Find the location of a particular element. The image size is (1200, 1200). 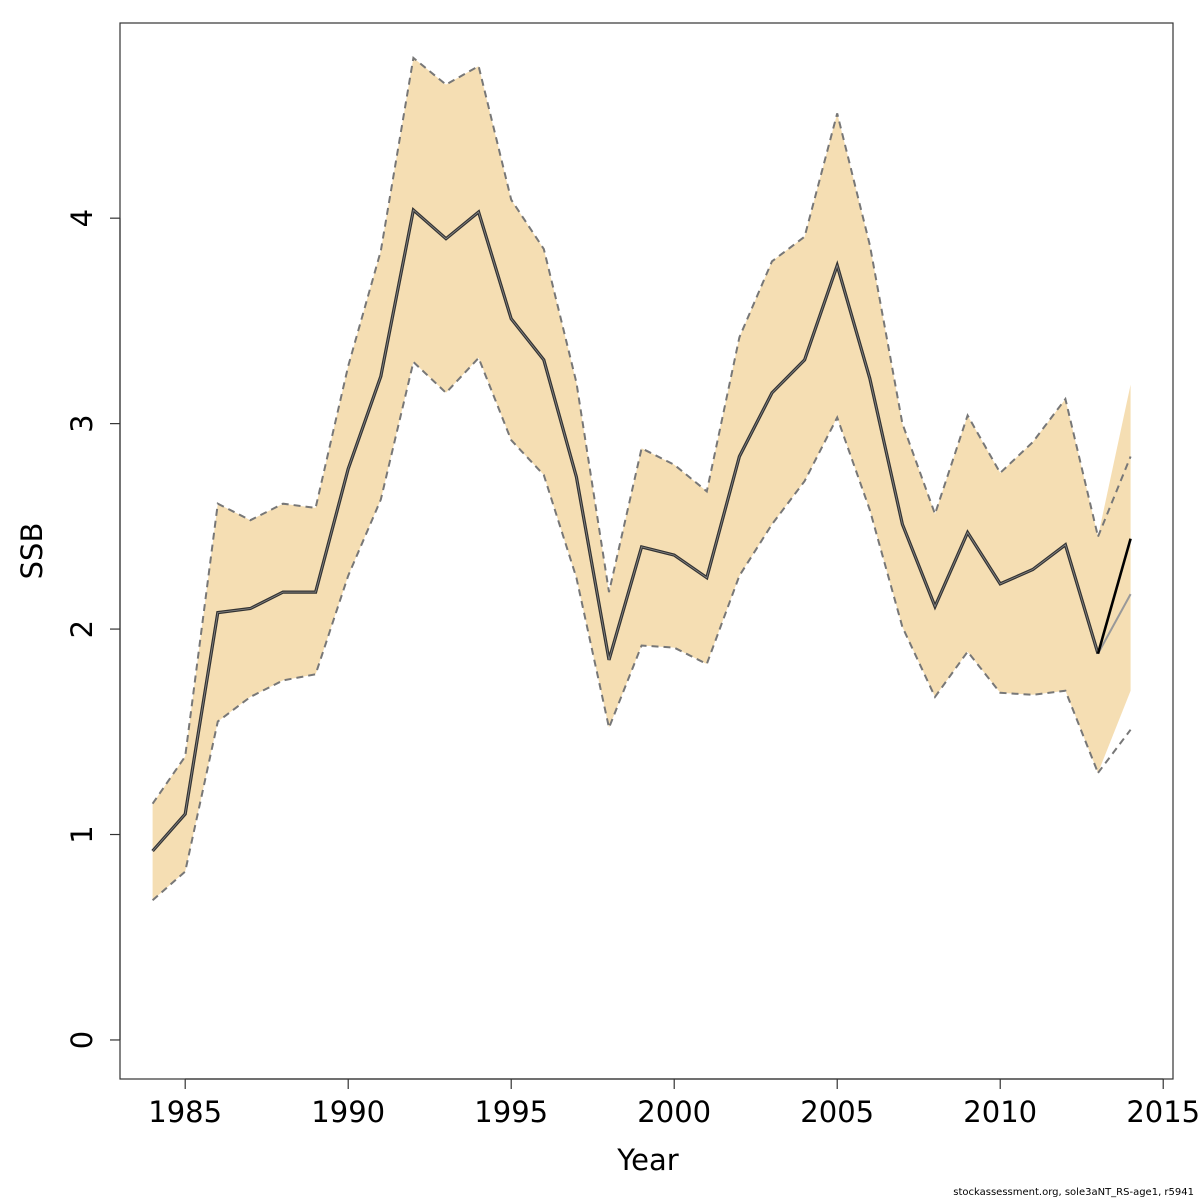

y-tick-label-0: 0 is located at coordinates (82, 1040).